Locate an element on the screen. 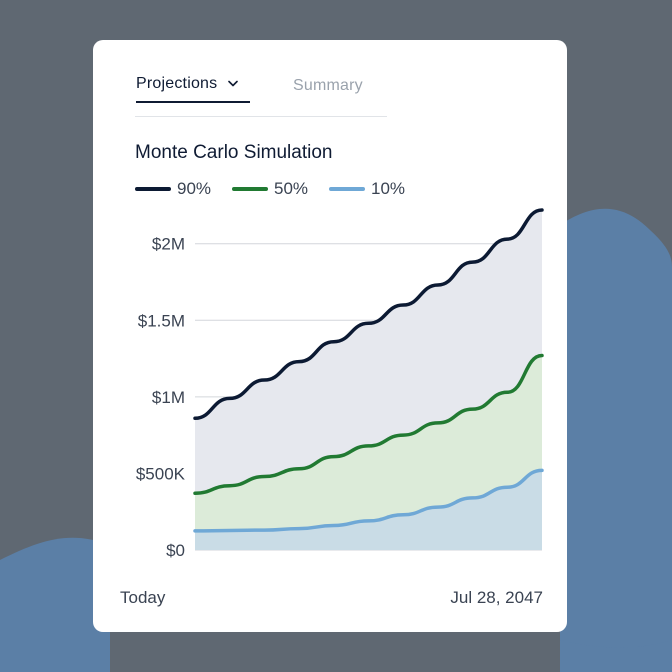  tab-summary: Summary is located at coordinates (328, 86).